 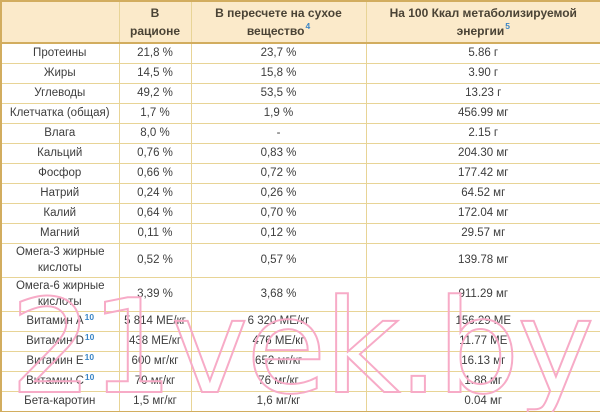 What do you see at coordinates (482, 233) in the screenshot?
I see `value-per-100kcal: 29.57 мг` at bounding box center [482, 233].